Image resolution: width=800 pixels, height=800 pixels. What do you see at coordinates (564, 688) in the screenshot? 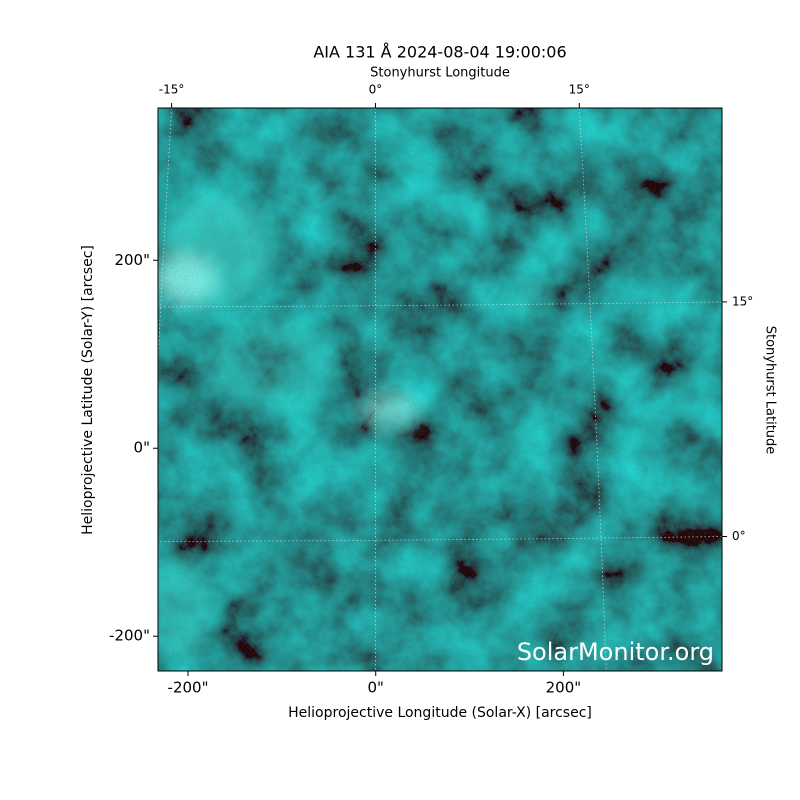
I see `x-tick-label: 200"` at bounding box center [564, 688].